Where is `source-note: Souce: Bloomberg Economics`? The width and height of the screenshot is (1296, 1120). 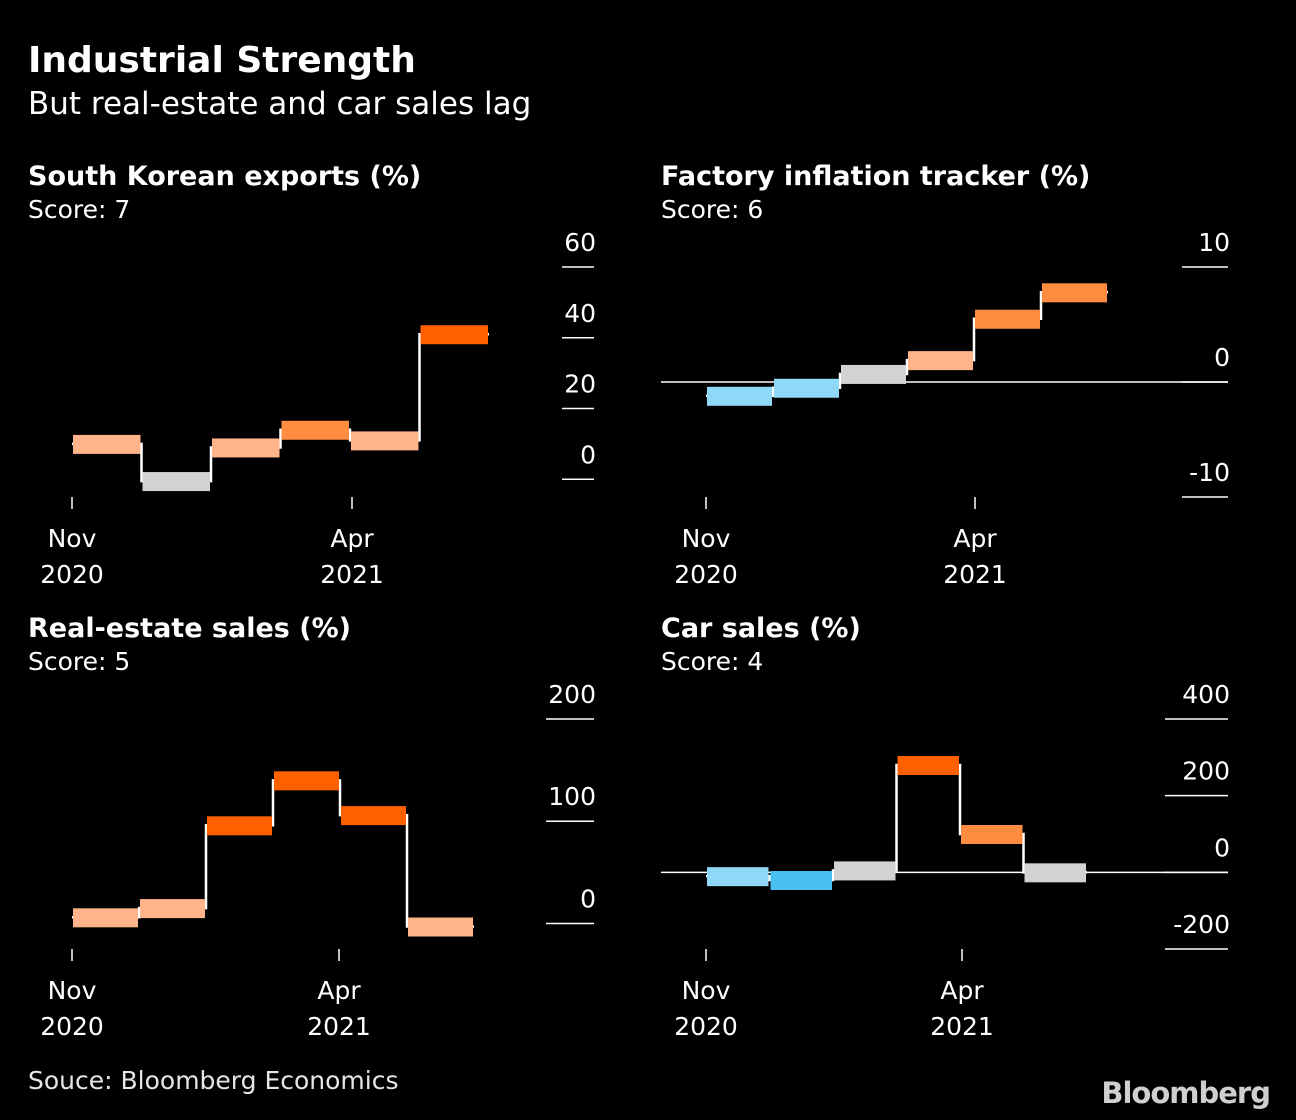 source-note: Souce: Bloomberg Economics is located at coordinates (213, 1080).